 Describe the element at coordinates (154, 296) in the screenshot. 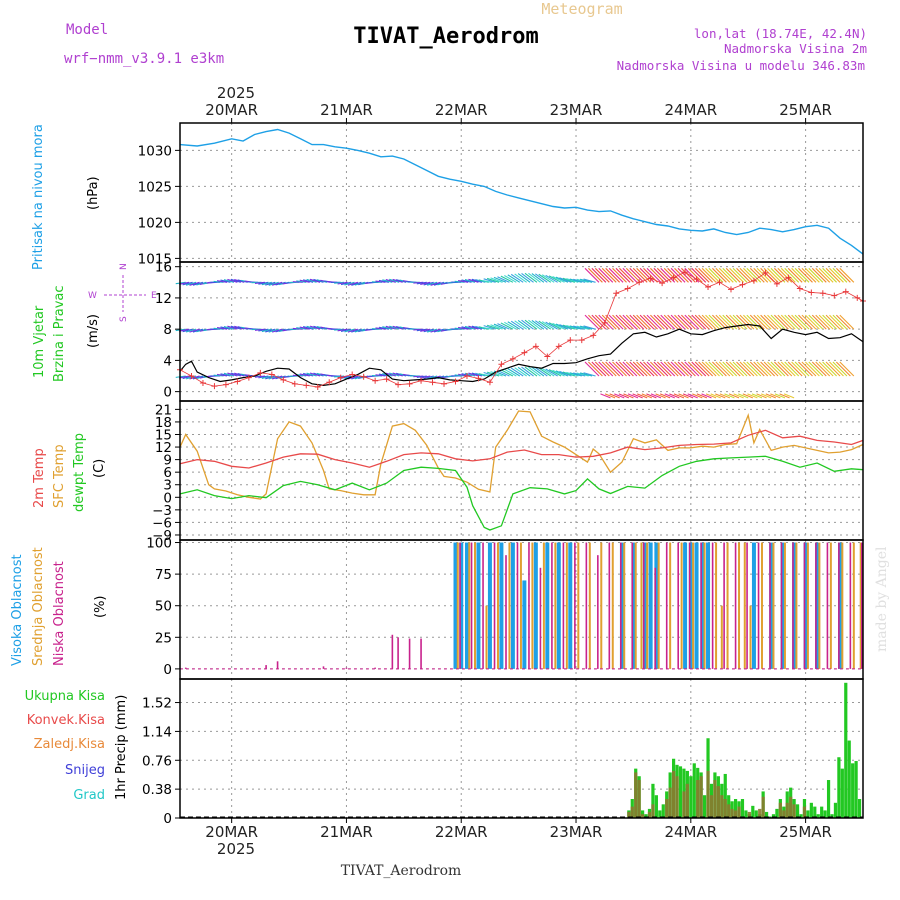

I see `compass-e-label: E` at that location.